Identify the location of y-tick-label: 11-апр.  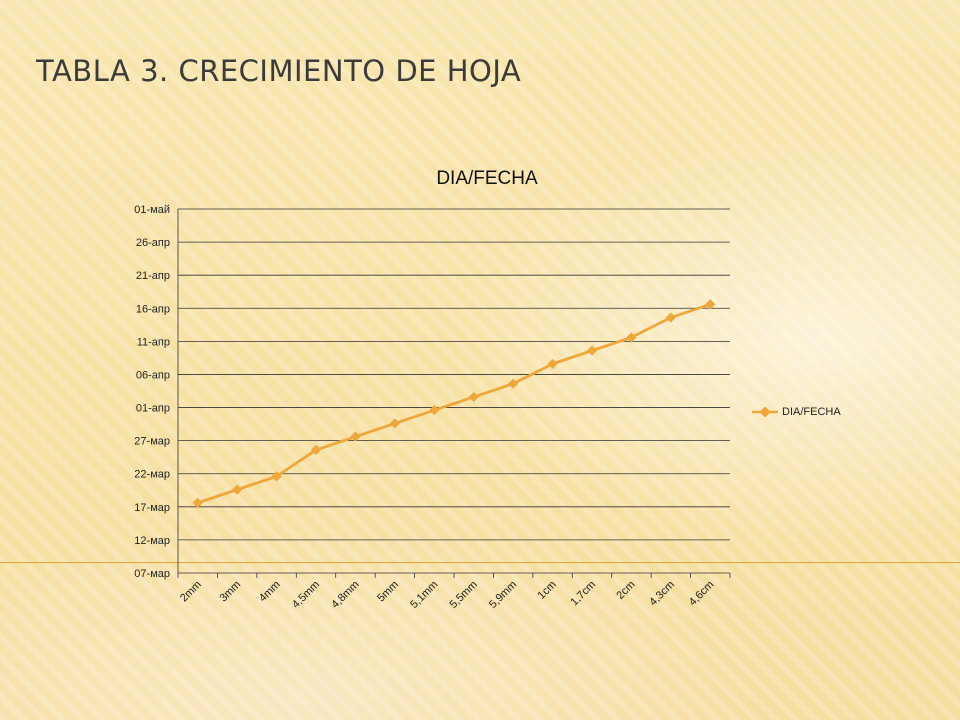
(153, 342).